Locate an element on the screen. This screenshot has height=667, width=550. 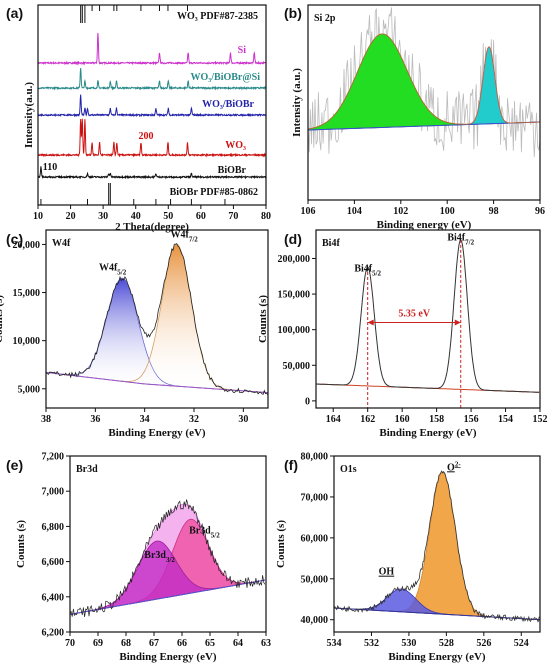
o1s-component-o2 is located at coordinates (436, 546).